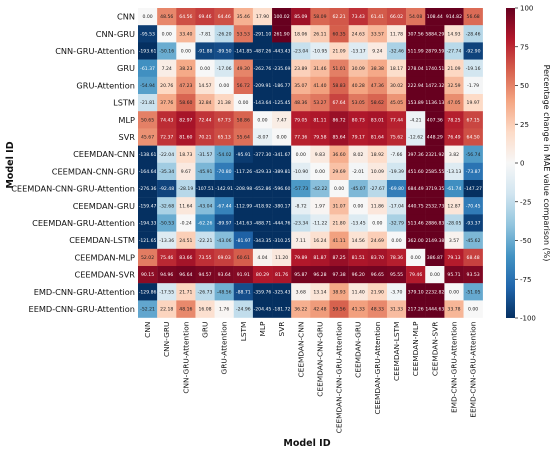 The width and height of the screenshot is (550, 453). What do you see at coordinates (358, 103) in the screenshot?
I see `cell-value-label: 53.05` at bounding box center [358, 103].